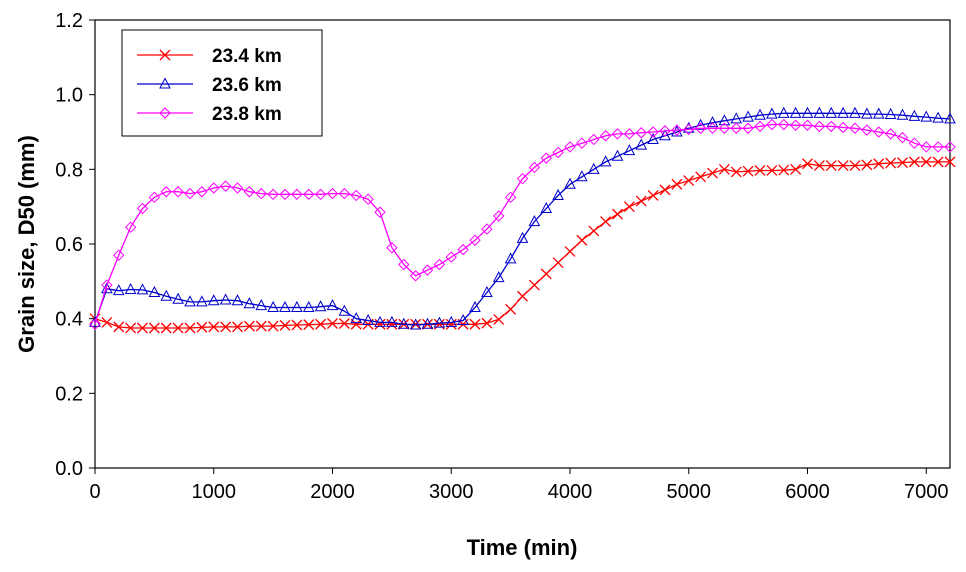  What do you see at coordinates (69, 320) in the screenshot?
I see `y-tick-label: 0.4` at bounding box center [69, 320].